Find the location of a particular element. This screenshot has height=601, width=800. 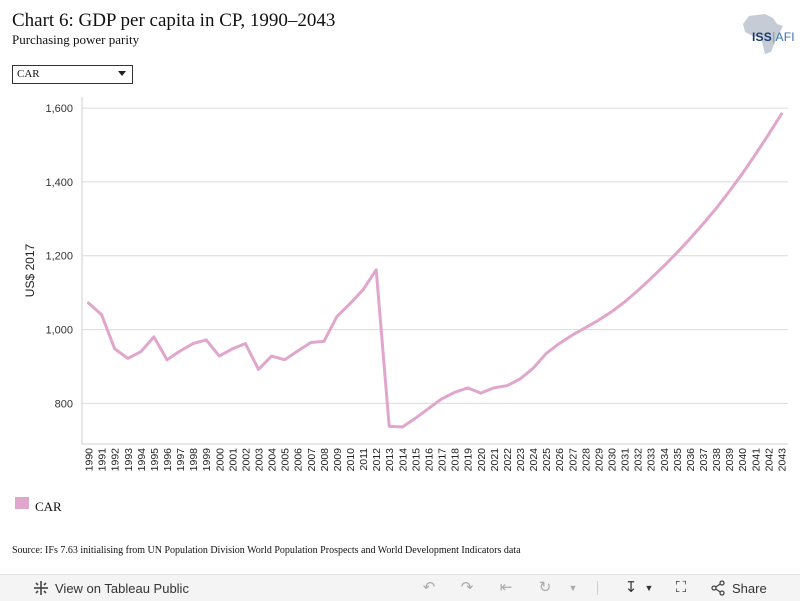

share-icon is located at coordinates (718, 588).